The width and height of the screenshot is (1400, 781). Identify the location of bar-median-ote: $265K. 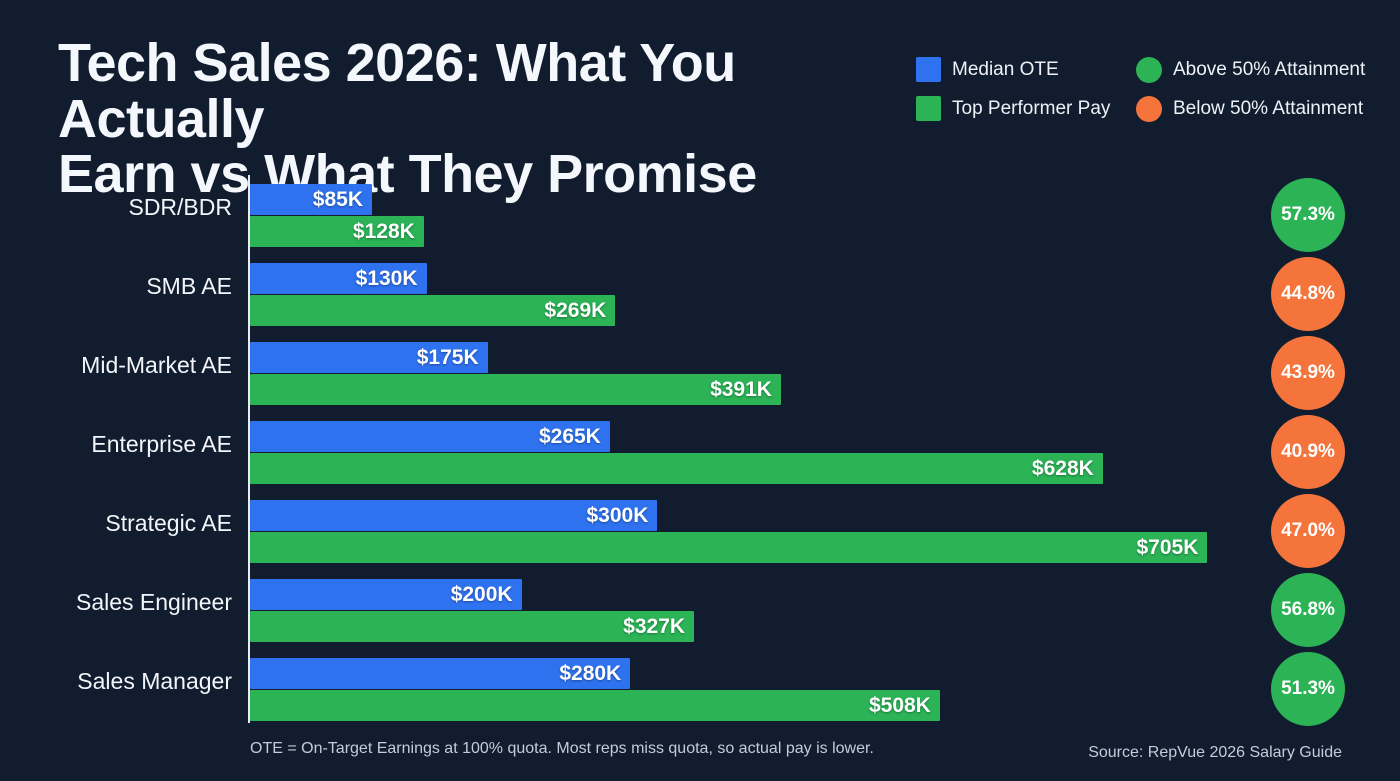
(430, 436).